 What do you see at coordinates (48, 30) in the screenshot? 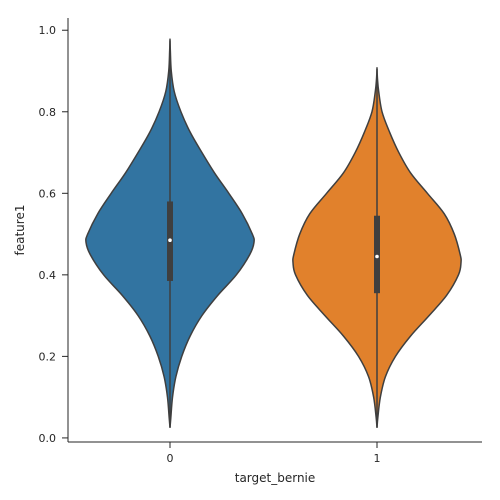
I see `y-tick-label: 1.0` at bounding box center [48, 30].